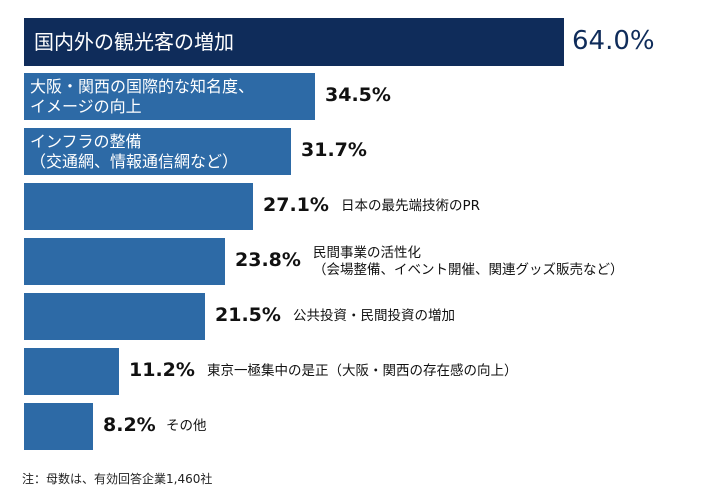 This screenshot has height=499, width=701. What do you see at coordinates (162, 370) in the screenshot?
I see `value-label-7: 11.2%` at bounding box center [162, 370].